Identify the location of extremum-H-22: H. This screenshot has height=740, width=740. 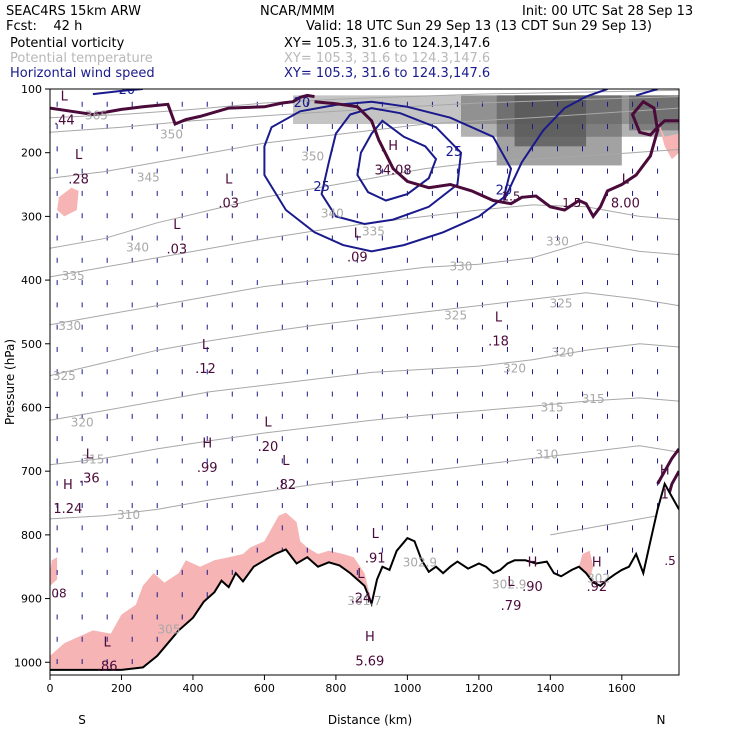
(118, 703).